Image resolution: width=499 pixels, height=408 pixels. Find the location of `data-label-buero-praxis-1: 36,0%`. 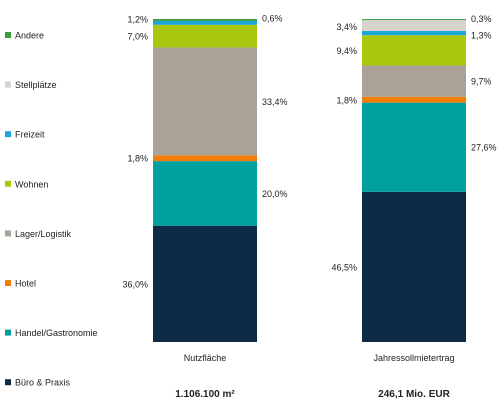

data-label-buero-praxis-1: 36,0% is located at coordinates (135, 284).